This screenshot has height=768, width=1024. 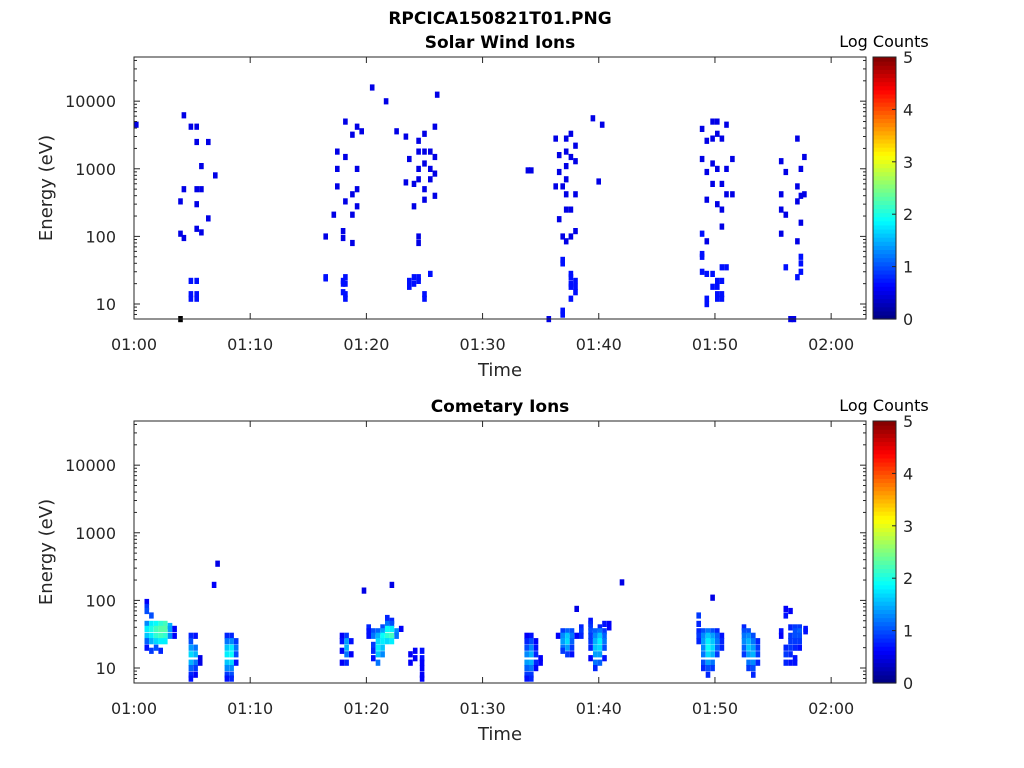 What do you see at coordinates (106, 304) in the screenshot?
I see `y-tick-label: 10` at bounding box center [106, 304].